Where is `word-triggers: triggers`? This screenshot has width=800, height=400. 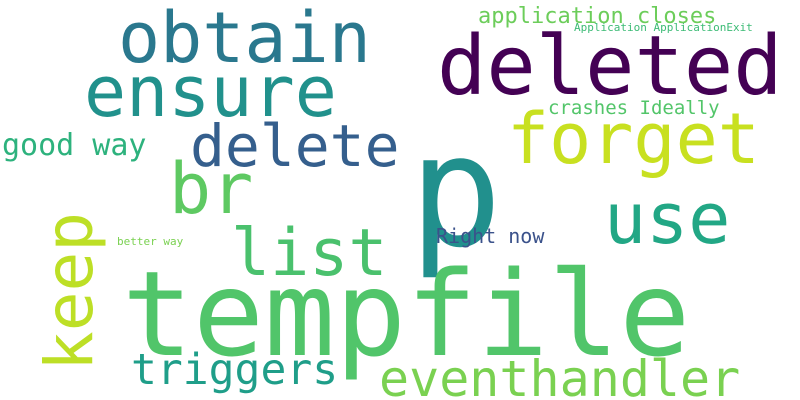 word-triggers: triggers is located at coordinates (234, 370).